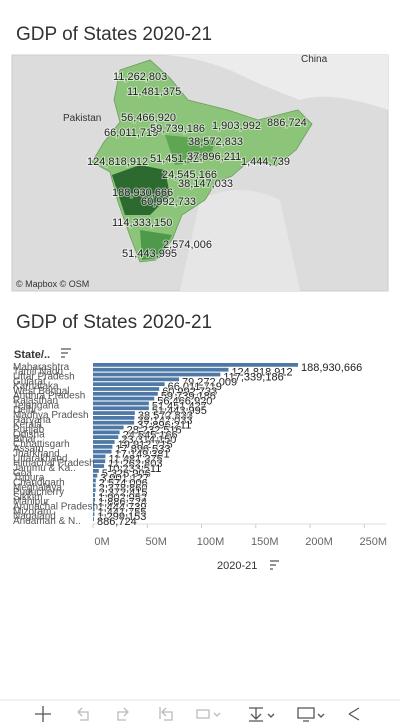  What do you see at coordinates (168, 202) in the screenshot?
I see `map-value-label: 60,992,733` at bounding box center [168, 202].